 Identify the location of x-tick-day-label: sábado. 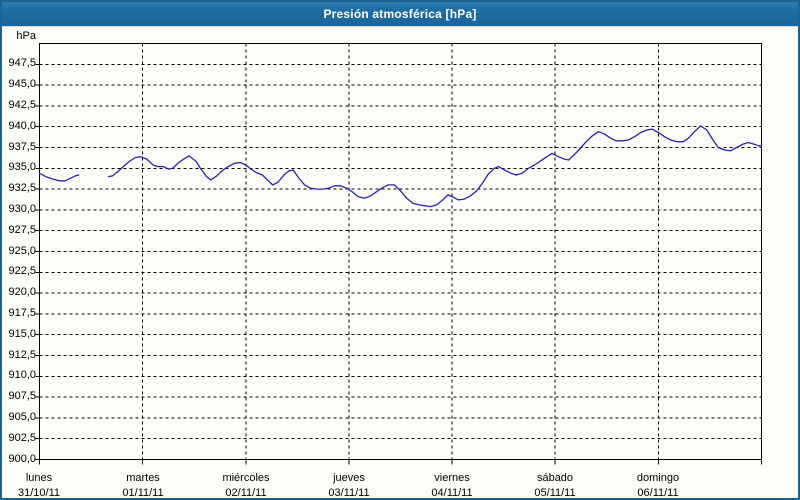
(555, 478).